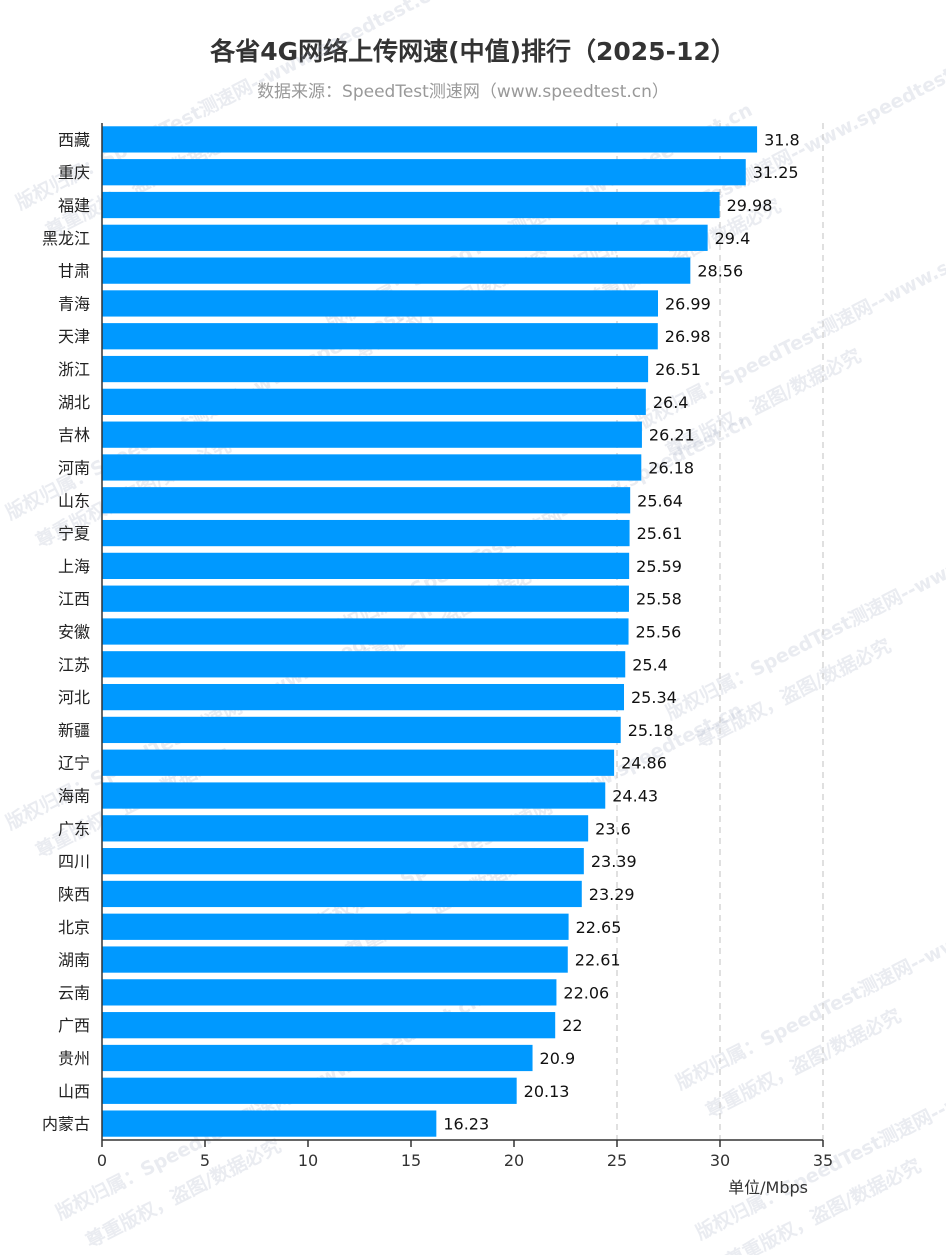  Describe the element at coordinates (671, 467) in the screenshot. I see `value-label: 26.18` at that location.